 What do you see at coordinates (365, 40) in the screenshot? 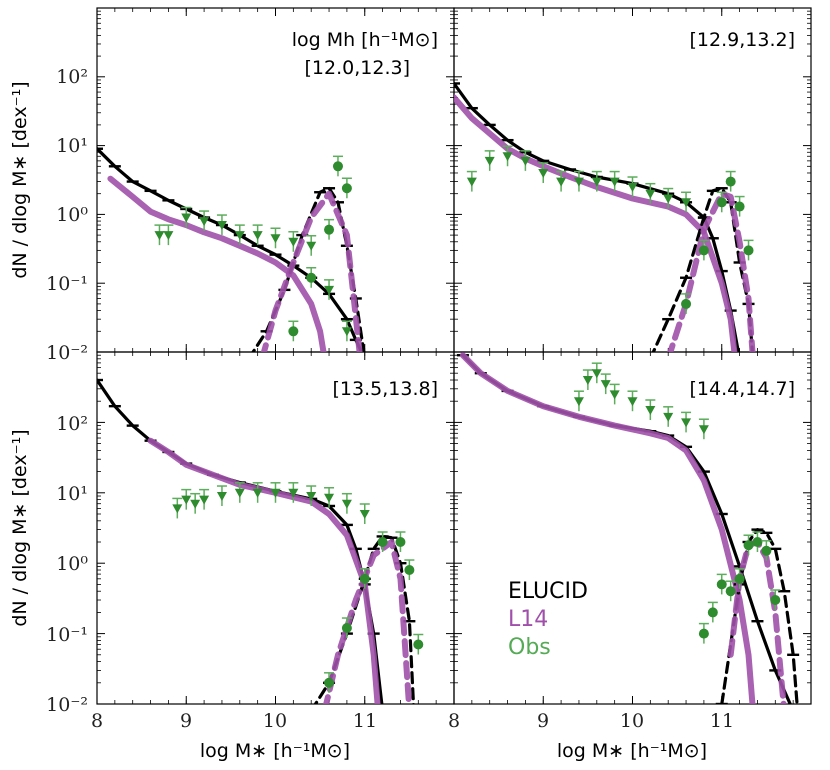
I see `header-mass-label: log Mh [h⁻¹M⊙]` at bounding box center [365, 40].